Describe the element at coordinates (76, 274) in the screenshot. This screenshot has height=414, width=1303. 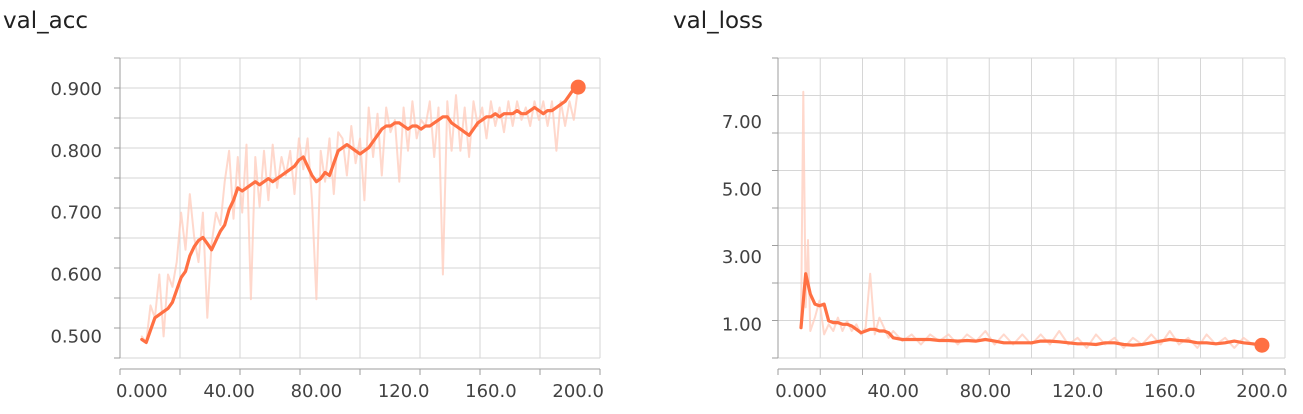
I see `y-tick-label: 0.600` at that location.